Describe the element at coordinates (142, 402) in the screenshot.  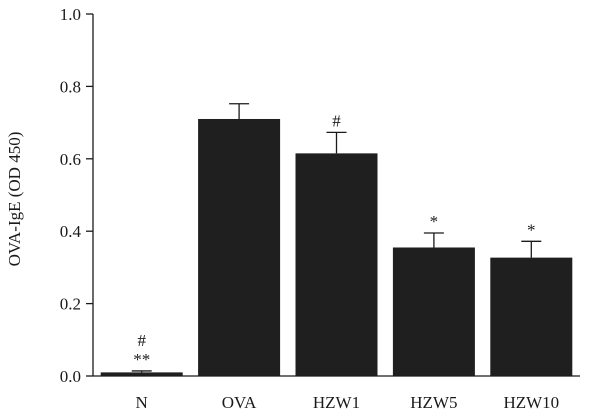
I see `category-label: N` at that location.